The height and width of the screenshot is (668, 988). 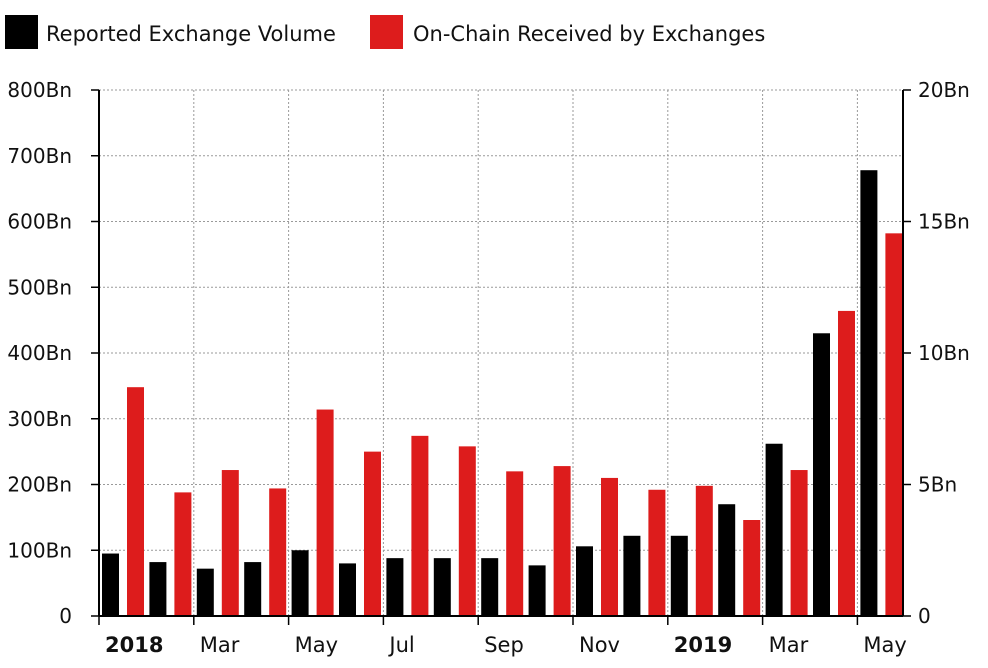 What do you see at coordinates (39, 353) in the screenshot?
I see `left-tick-label: 400Bn` at bounding box center [39, 353].